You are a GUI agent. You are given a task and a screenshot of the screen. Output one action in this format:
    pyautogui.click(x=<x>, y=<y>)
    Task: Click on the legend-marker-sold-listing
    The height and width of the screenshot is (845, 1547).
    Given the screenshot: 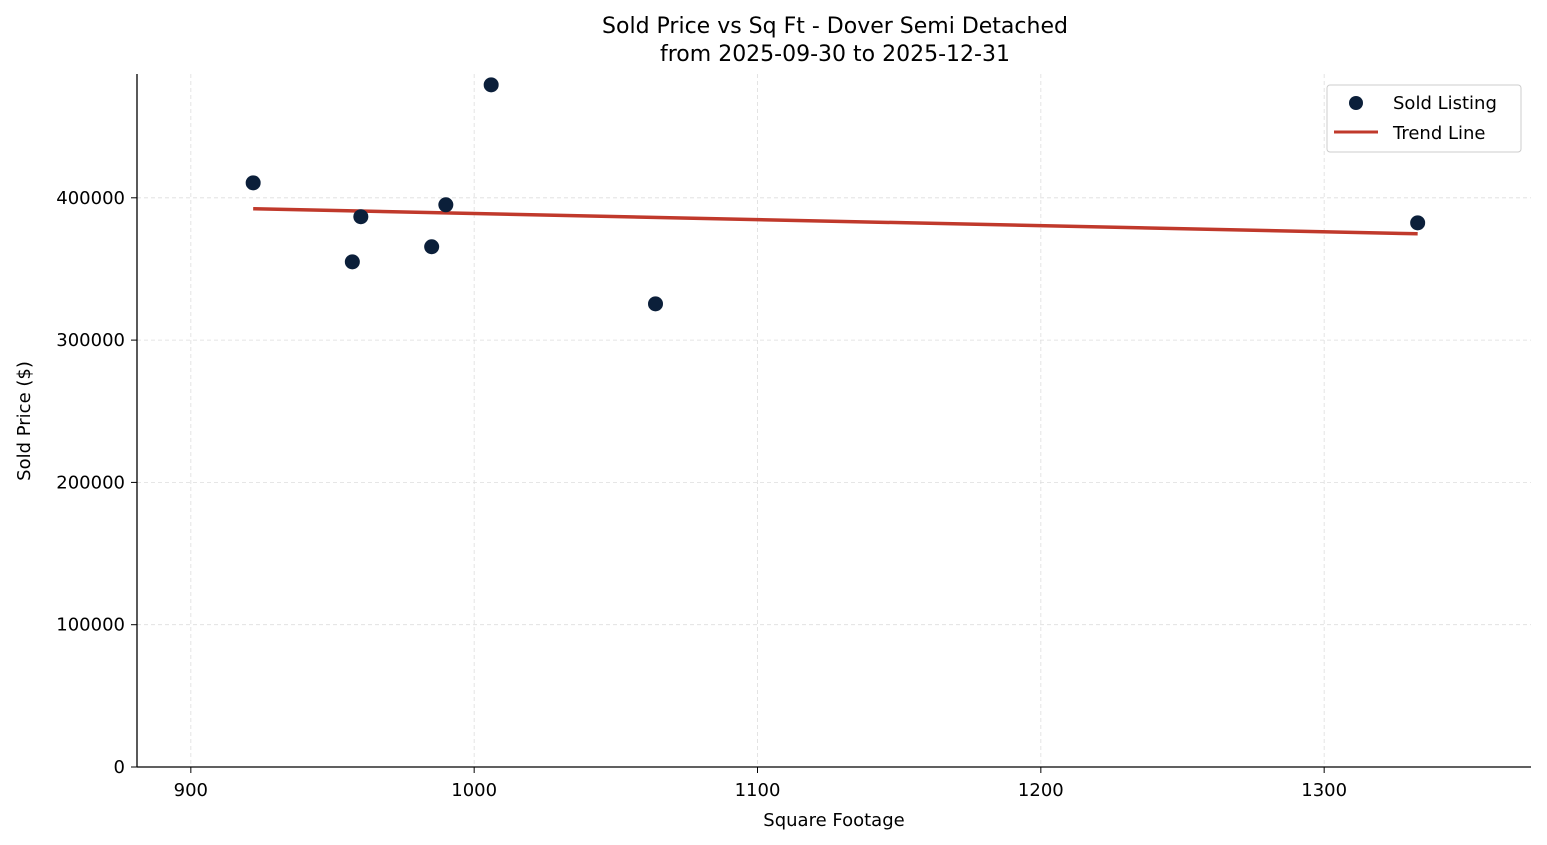 What is the action you would take?
    pyautogui.click(x=1356, y=103)
    